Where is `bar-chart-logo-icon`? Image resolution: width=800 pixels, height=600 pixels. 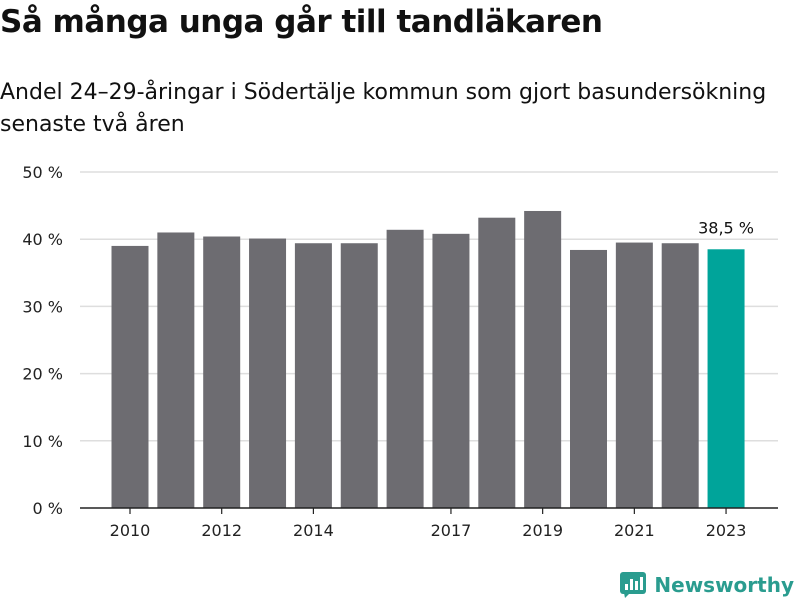
bar-chart-logo-icon is located at coordinates (633, 585).